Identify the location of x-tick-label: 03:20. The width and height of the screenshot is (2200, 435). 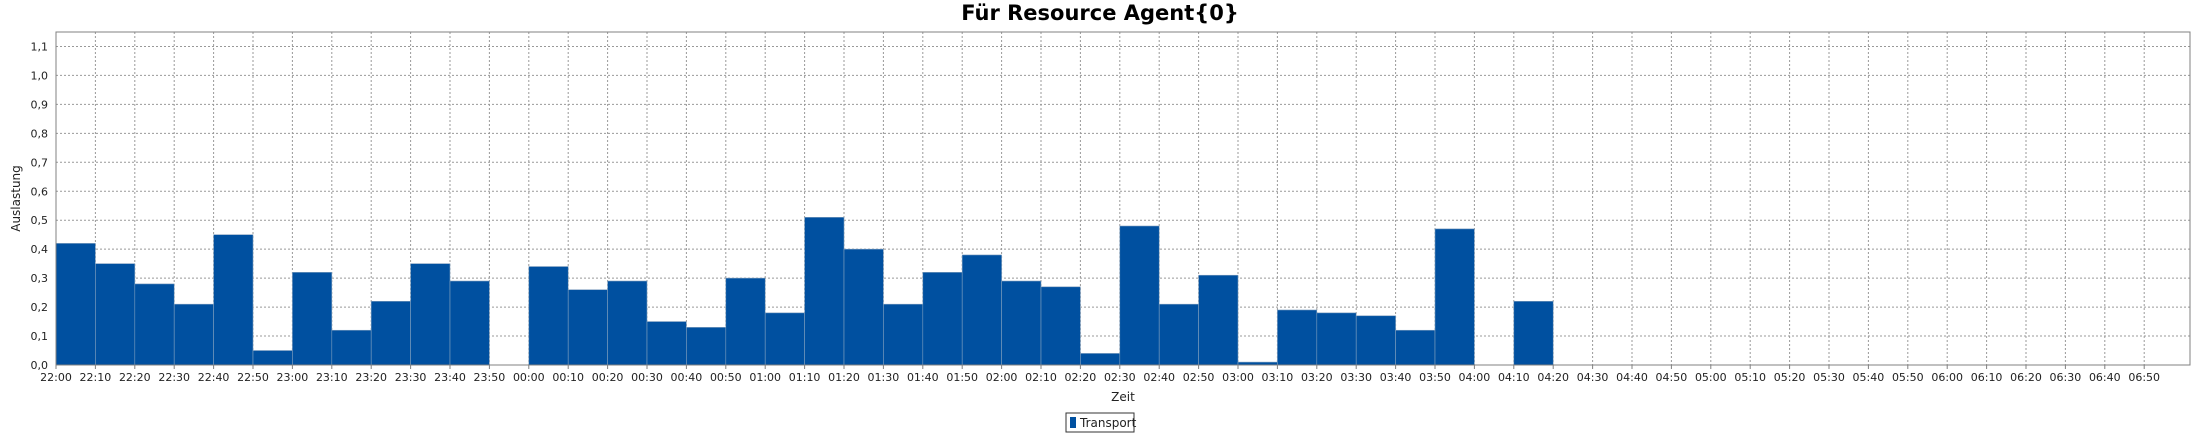
(1317, 377).